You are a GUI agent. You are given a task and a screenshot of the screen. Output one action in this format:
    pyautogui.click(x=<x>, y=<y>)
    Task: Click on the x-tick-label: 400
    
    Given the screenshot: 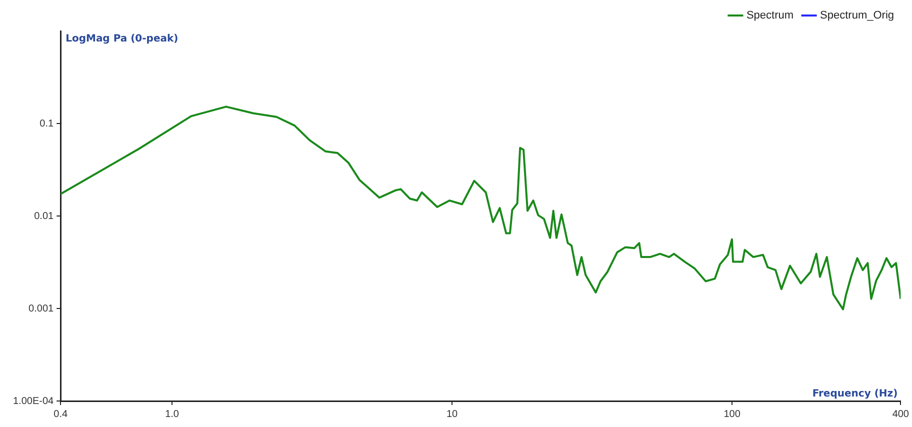 What is the action you would take?
    pyautogui.click(x=901, y=414)
    